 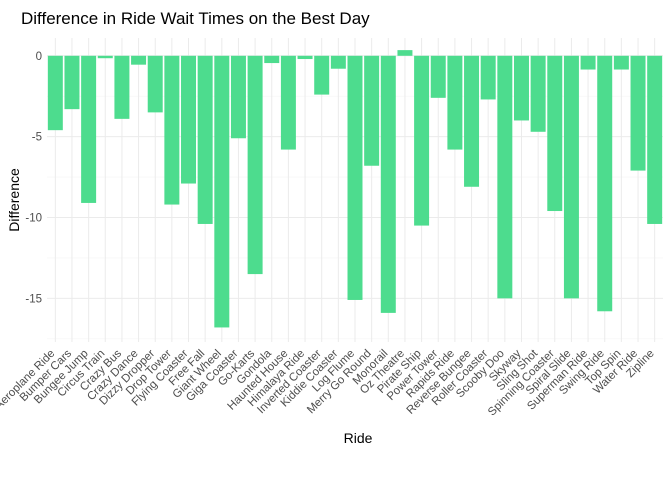 I want to click on y-tick-label: 0, so click(x=39, y=57).